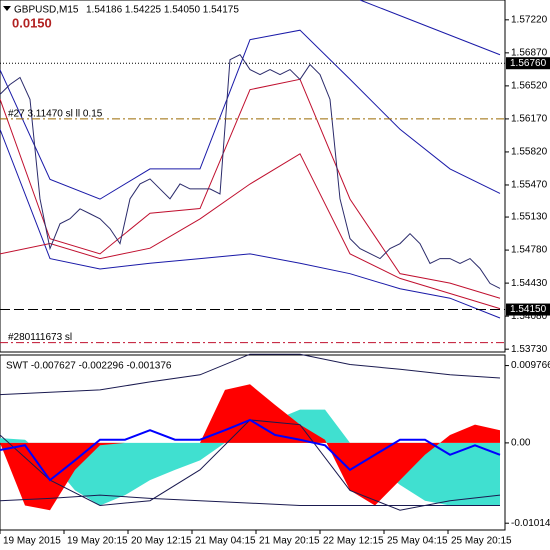  I want to click on x-tick-label: 19 May 2015, so click(32, 541).